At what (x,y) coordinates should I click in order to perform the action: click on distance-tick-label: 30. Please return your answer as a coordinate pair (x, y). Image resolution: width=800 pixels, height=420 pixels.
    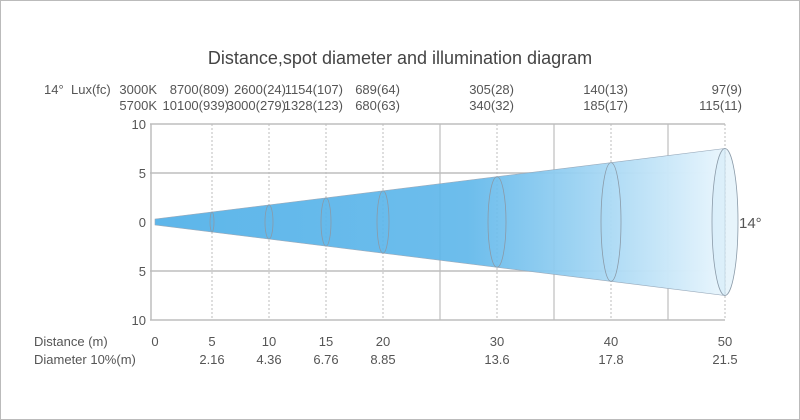
    Looking at the image, I should click on (497, 341).